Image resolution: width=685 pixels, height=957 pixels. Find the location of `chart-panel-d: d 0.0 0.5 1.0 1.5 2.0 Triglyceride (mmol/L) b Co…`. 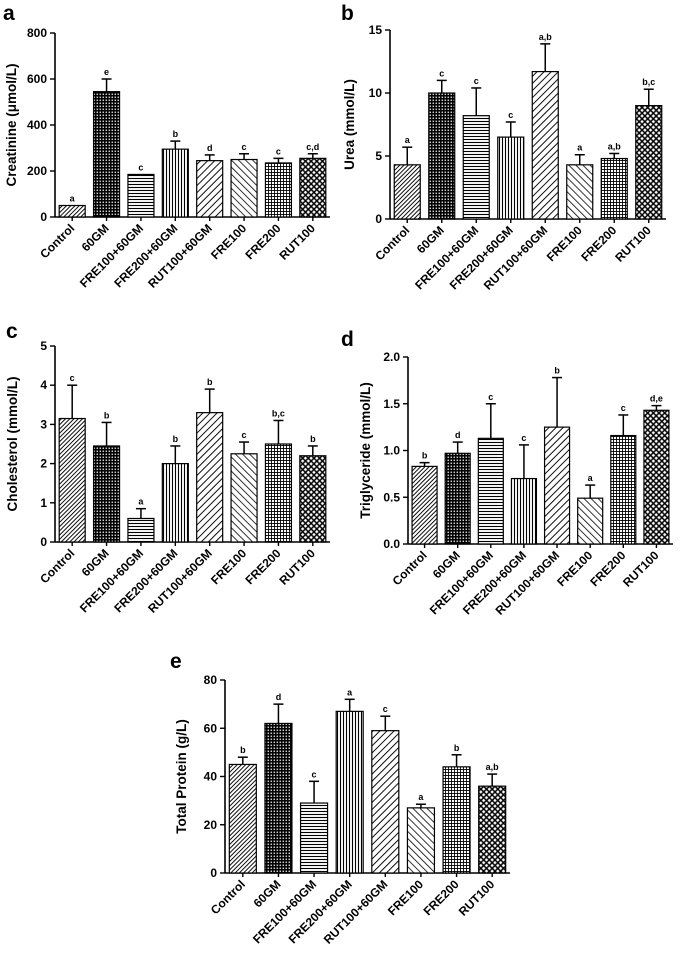

chart-panel-d: d 0.0 0.5 1.0 1.5 2.0 Triglyceride (mmol/L) b Co… is located at coordinates (507, 473).